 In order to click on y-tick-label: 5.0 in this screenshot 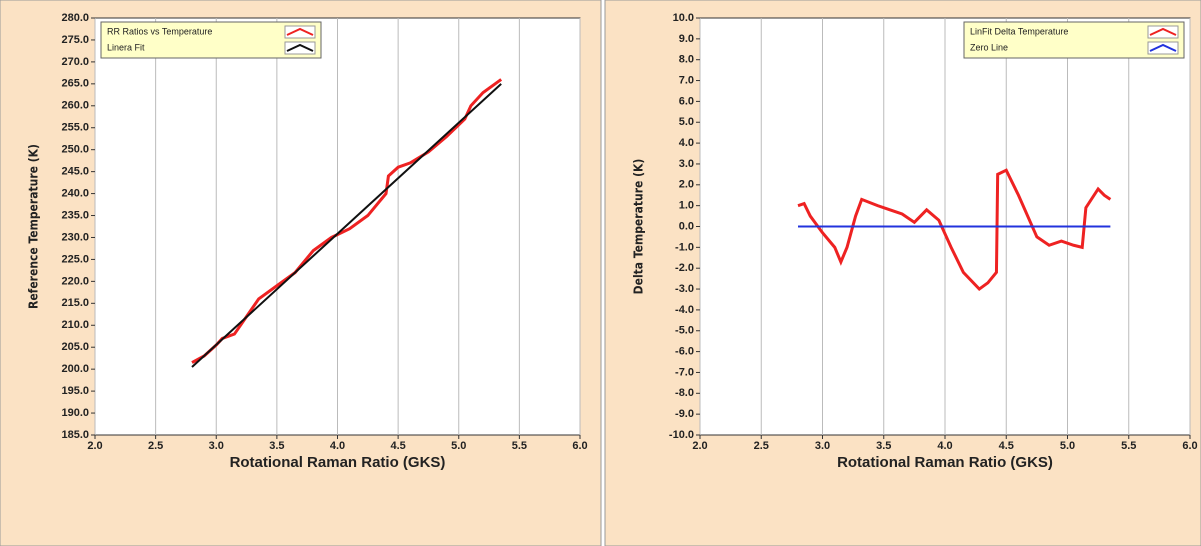, I will do `click(686, 122)`.